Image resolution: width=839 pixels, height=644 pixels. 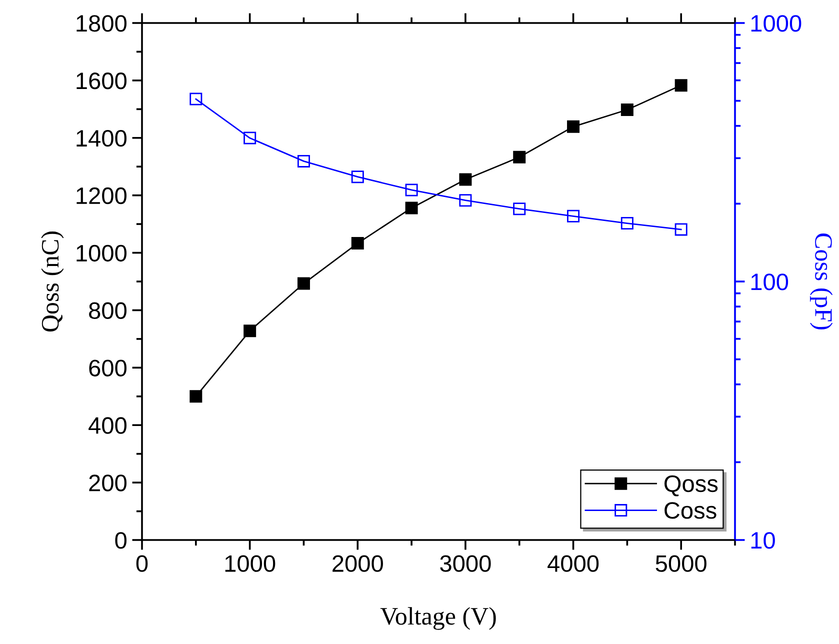 What do you see at coordinates (776, 23) in the screenshot?
I see `y2-tick-label: 1000` at bounding box center [776, 23].